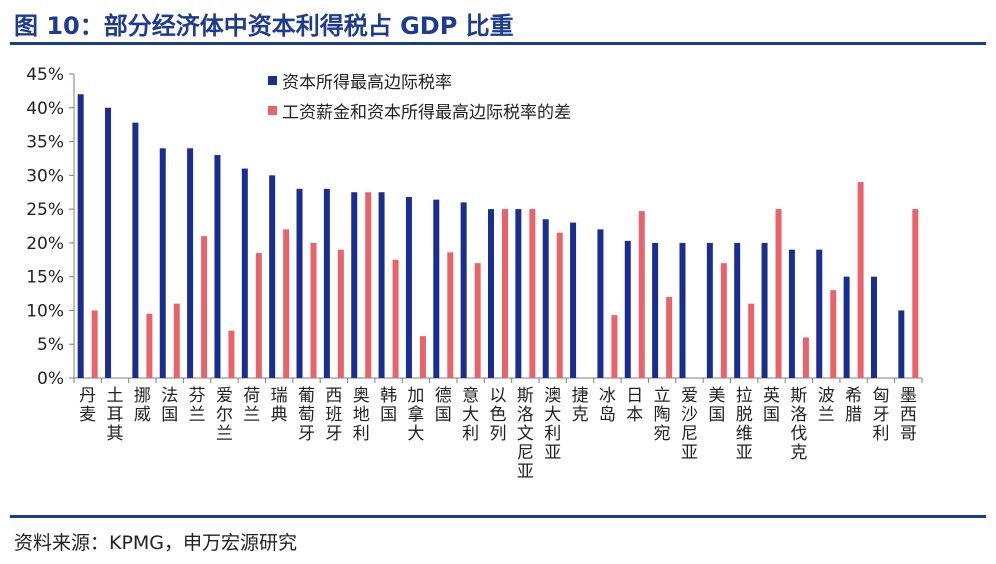 This screenshot has height=564, width=996. Describe the element at coordinates (771, 405) in the screenshot. I see `x-category-label: 英国` at that location.